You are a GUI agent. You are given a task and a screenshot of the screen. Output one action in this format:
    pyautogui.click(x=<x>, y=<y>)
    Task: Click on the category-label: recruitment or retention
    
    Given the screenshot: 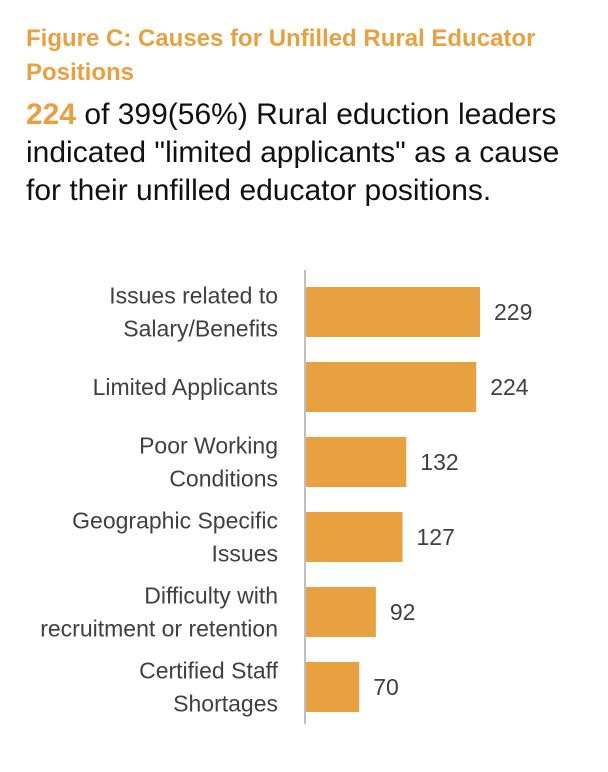 What is the action you would take?
    pyautogui.click(x=159, y=629)
    